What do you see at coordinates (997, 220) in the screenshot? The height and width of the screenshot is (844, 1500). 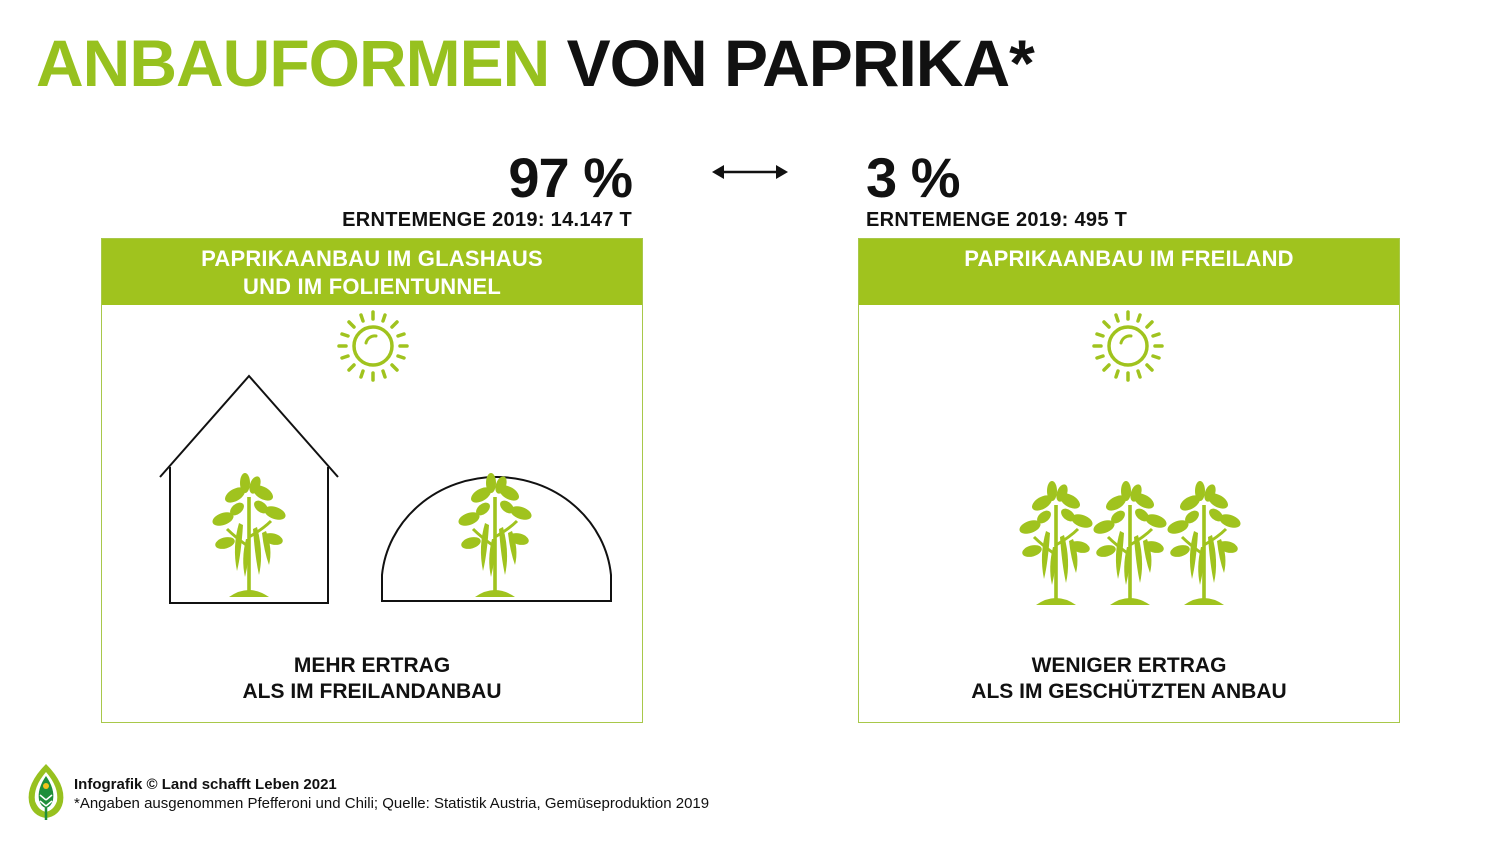 I see `right-harvest: ERNTEMENGE 2019: 495 T` at bounding box center [997, 220].